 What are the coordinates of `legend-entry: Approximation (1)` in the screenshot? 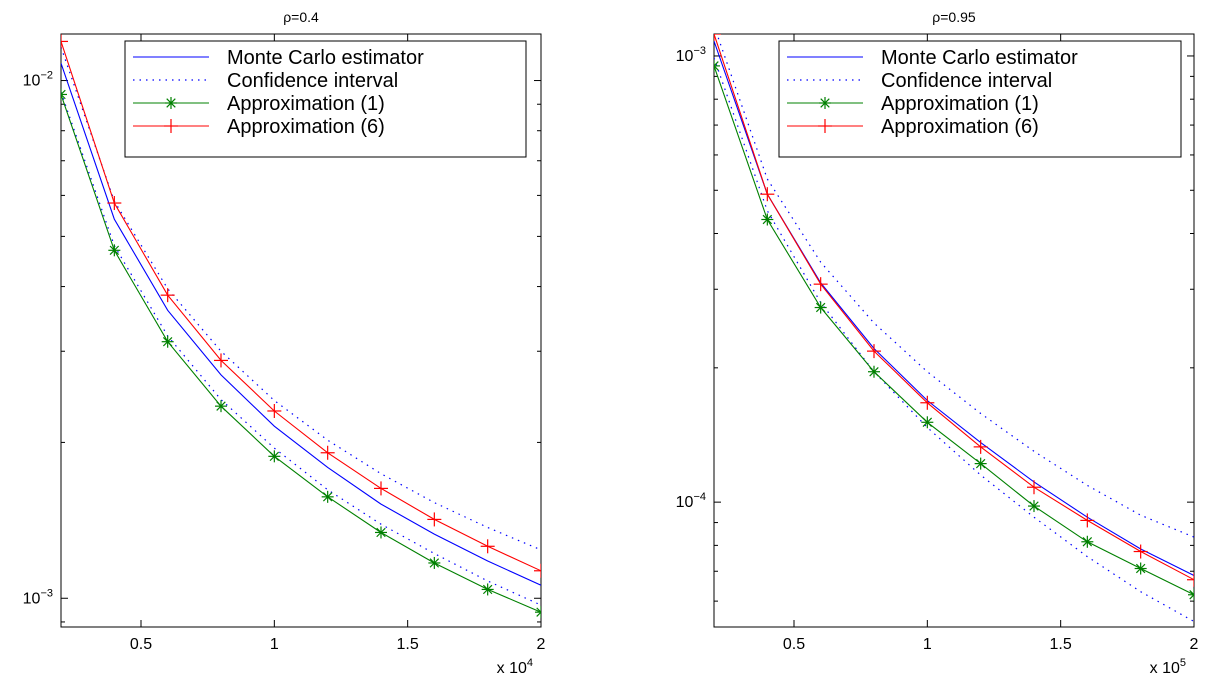 It's located at (259, 104).